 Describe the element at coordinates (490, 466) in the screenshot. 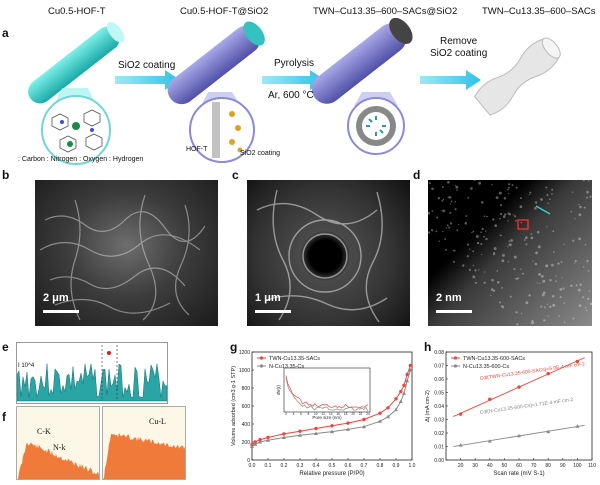

I see `x-tick-label: 40` at that location.